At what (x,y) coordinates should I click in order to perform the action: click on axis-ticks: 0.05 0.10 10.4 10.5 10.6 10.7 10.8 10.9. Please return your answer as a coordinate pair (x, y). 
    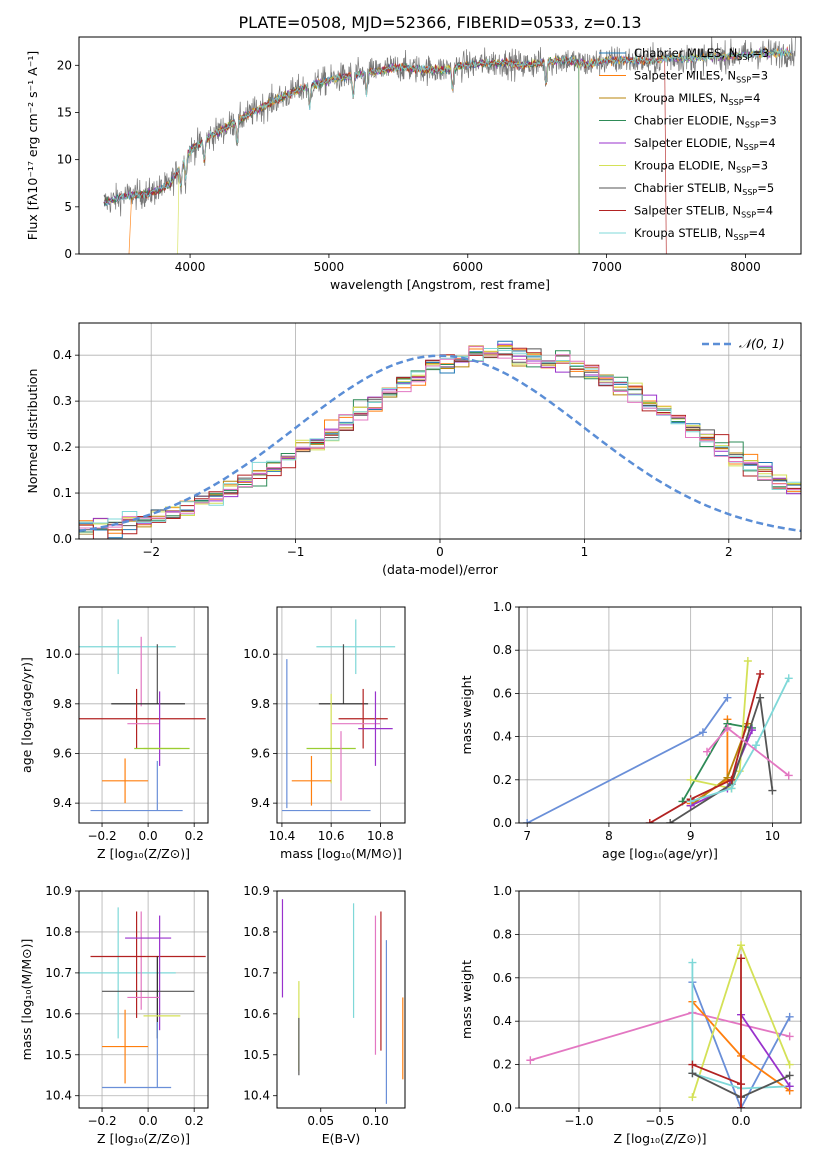
    Looking at the image, I should click on (316, 1006).